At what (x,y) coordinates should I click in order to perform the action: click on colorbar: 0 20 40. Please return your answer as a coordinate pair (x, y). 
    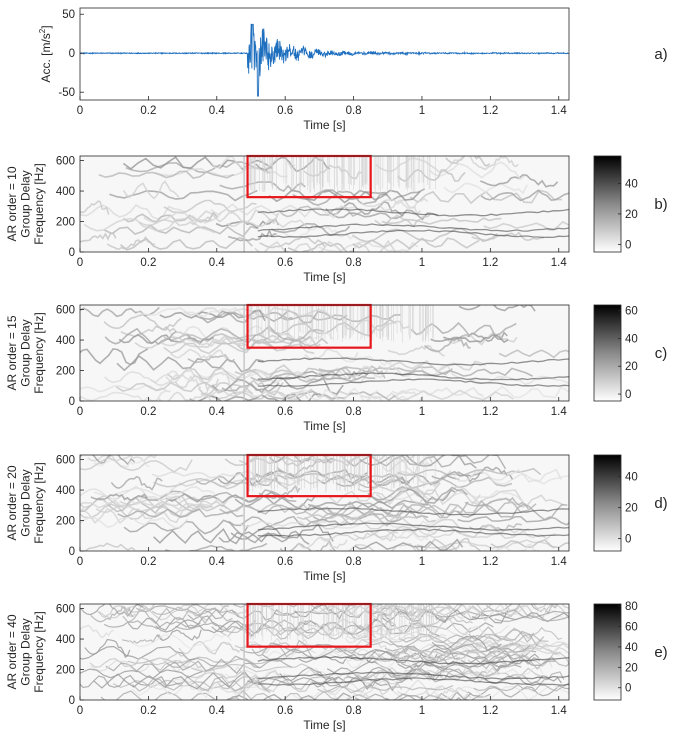
    Looking at the image, I should click on (615, 503).